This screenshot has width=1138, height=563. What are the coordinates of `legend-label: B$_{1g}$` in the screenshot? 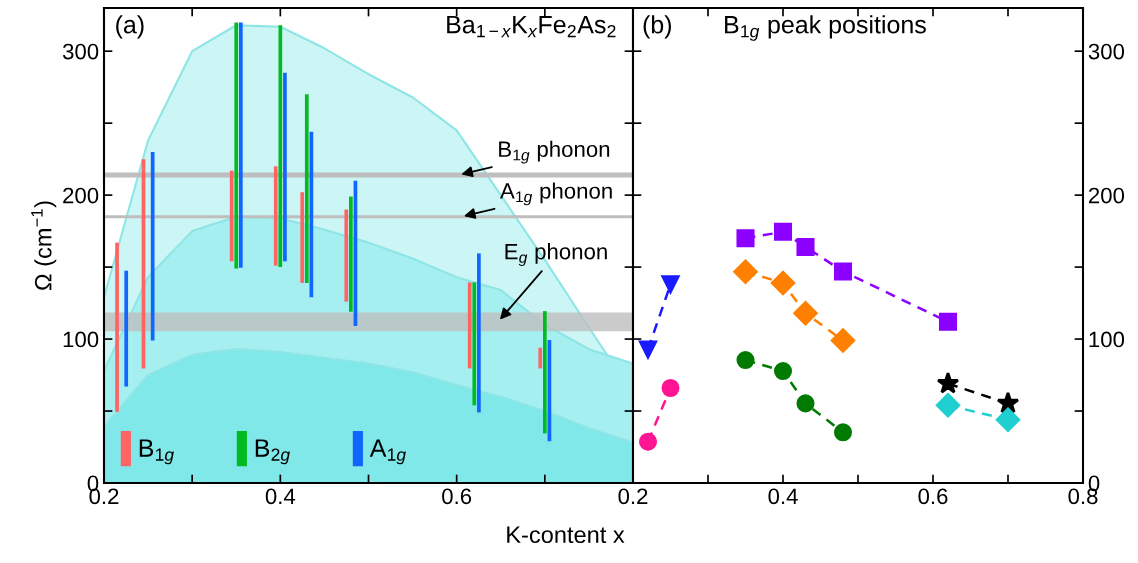 It's located at (156, 452).